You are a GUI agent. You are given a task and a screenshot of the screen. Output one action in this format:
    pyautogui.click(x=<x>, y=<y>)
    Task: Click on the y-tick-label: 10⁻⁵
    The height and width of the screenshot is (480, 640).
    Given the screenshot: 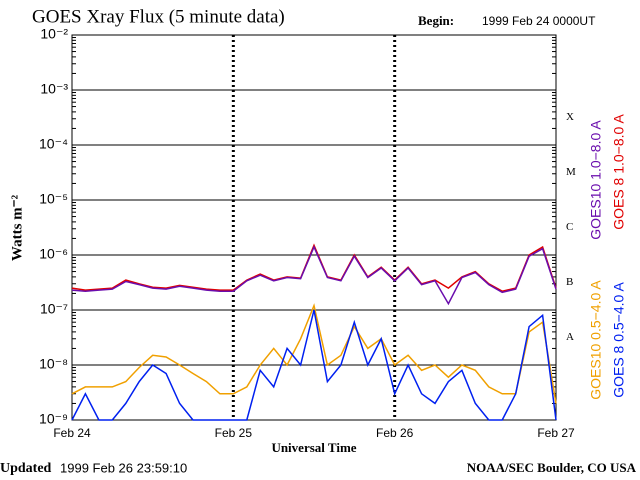 What is the action you would take?
    pyautogui.click(x=53, y=199)
    